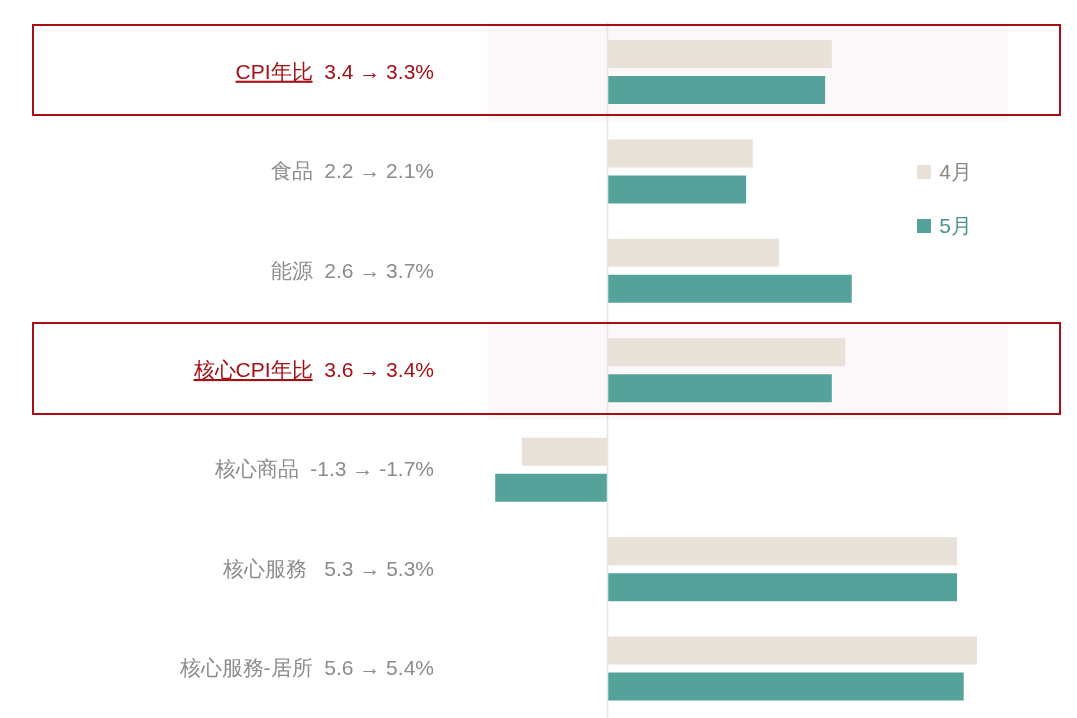 The image size is (1077, 718). I want to click on legend-label: 4月, so click(955, 172).